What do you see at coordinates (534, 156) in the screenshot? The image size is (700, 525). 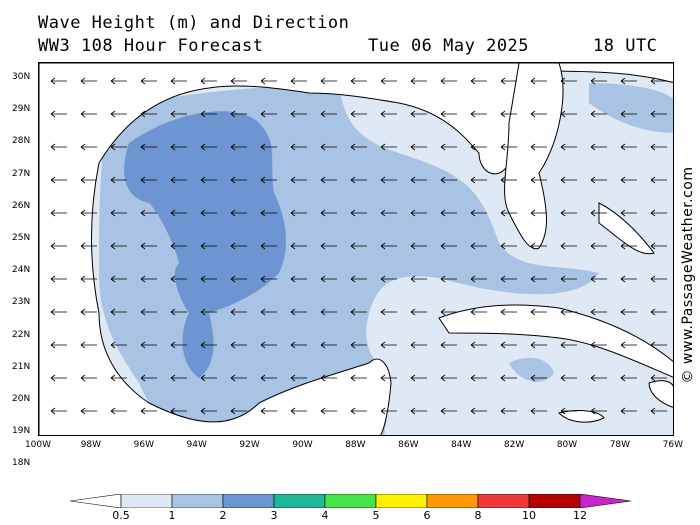 I see `land-florida` at bounding box center [534, 156].